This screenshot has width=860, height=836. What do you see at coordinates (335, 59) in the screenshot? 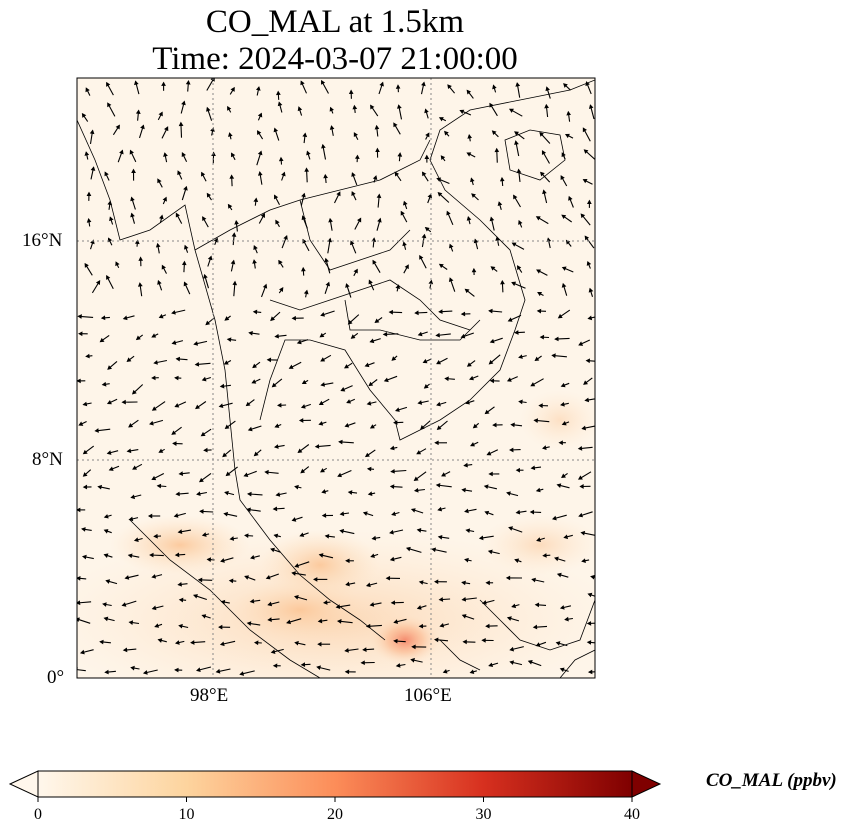
I see `title-line-2: Time: 2024-03-07 21:00:00` at bounding box center [335, 59].